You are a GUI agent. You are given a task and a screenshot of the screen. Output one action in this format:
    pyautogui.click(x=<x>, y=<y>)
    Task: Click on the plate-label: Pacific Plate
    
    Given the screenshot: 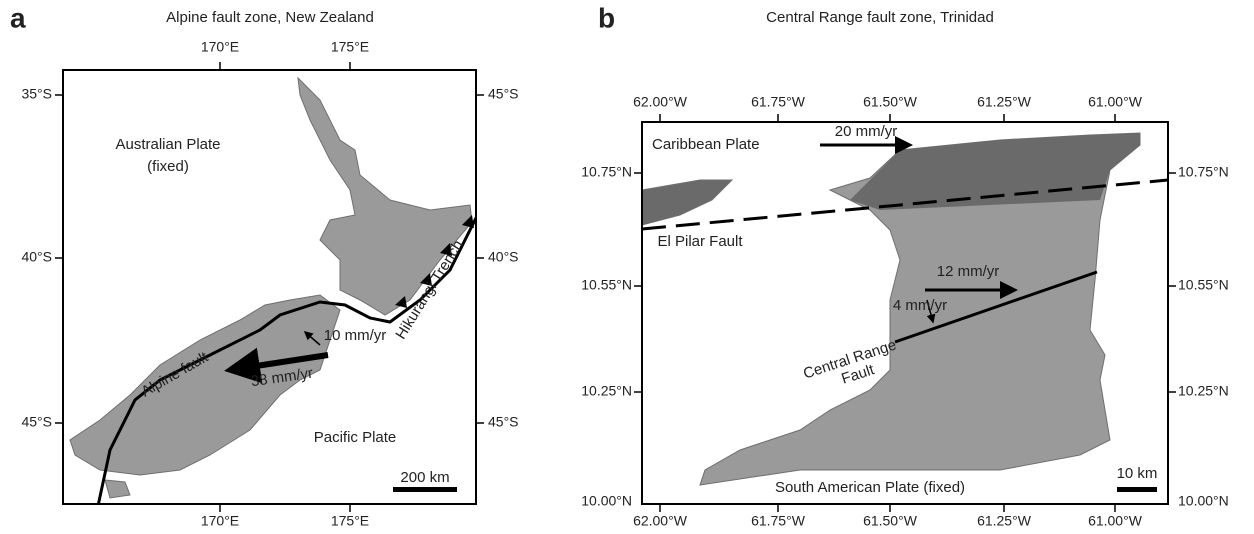 What is the action you would take?
    pyautogui.click(x=355, y=437)
    